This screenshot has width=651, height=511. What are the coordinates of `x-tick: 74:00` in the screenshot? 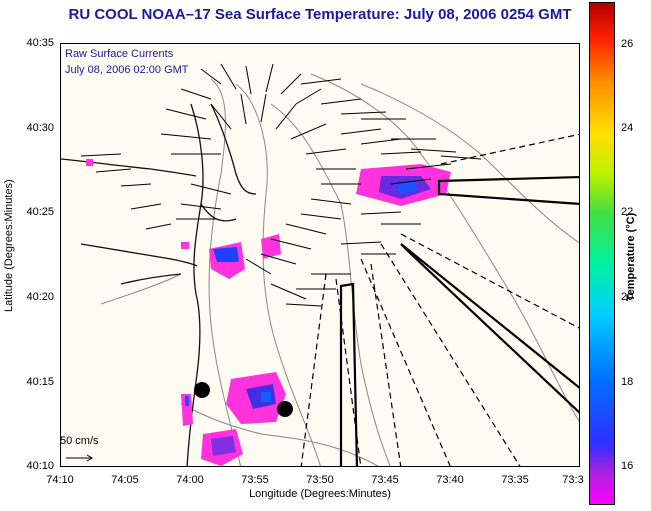 It's located at (190, 480).